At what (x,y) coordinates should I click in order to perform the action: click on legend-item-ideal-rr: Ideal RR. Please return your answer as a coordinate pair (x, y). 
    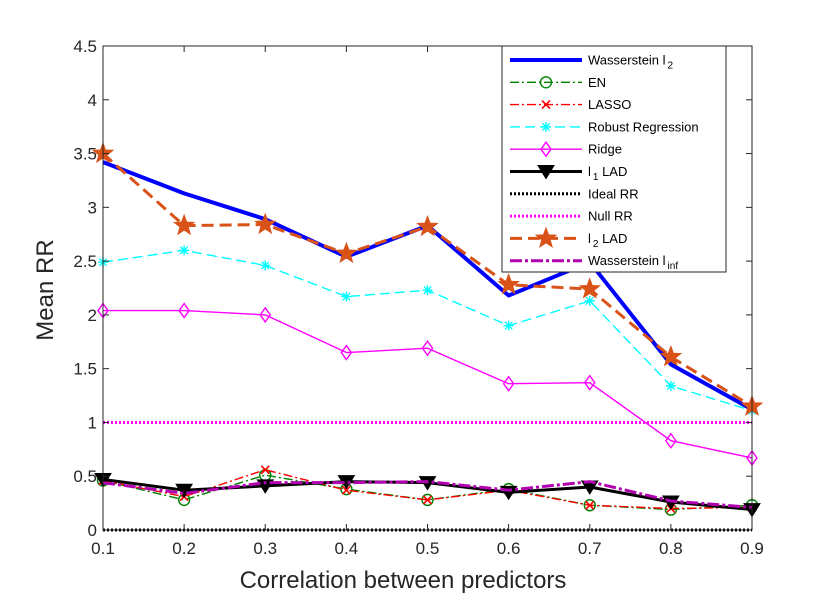
    Looking at the image, I should click on (574, 193).